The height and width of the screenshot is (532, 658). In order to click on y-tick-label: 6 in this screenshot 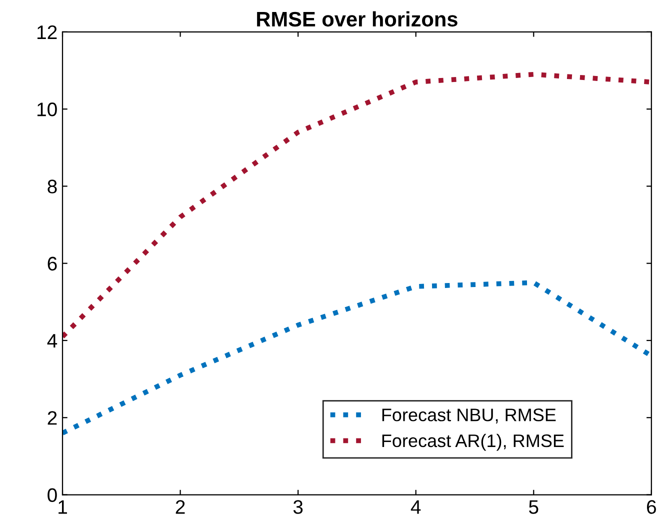, I will do `click(52, 263)`.